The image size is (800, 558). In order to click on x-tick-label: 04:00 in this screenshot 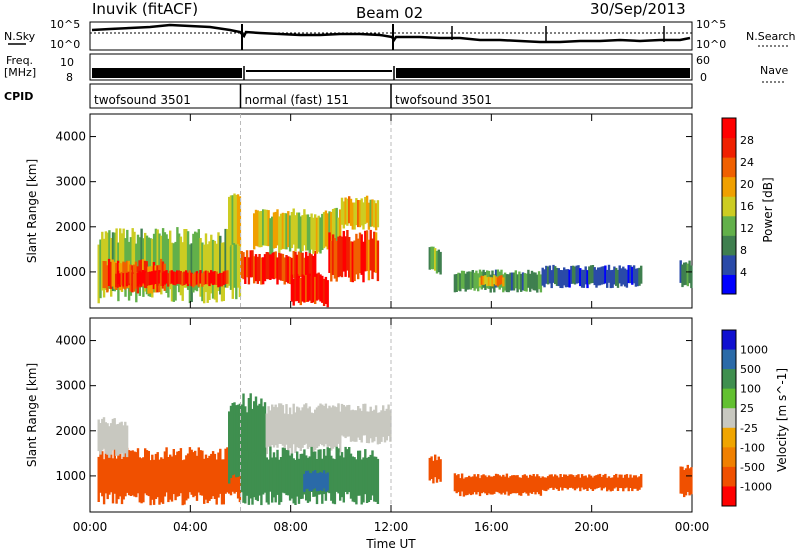, I will do `click(190, 527)`.